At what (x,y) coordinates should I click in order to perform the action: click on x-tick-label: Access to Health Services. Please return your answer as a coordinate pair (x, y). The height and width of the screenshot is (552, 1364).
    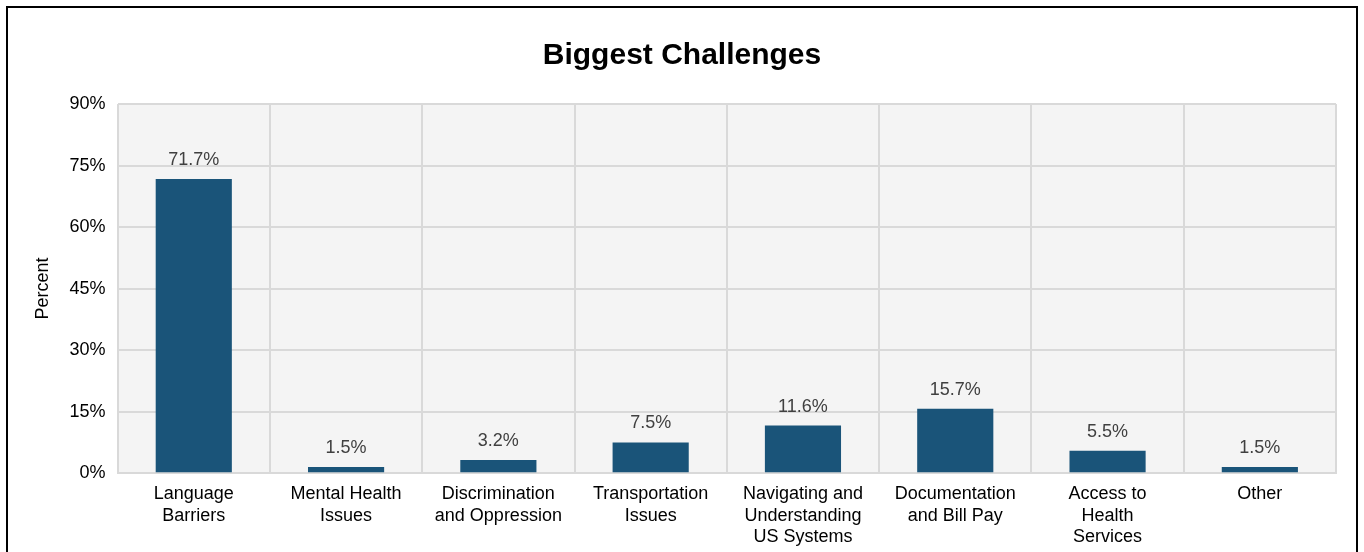
    Looking at the image, I should click on (1107, 514).